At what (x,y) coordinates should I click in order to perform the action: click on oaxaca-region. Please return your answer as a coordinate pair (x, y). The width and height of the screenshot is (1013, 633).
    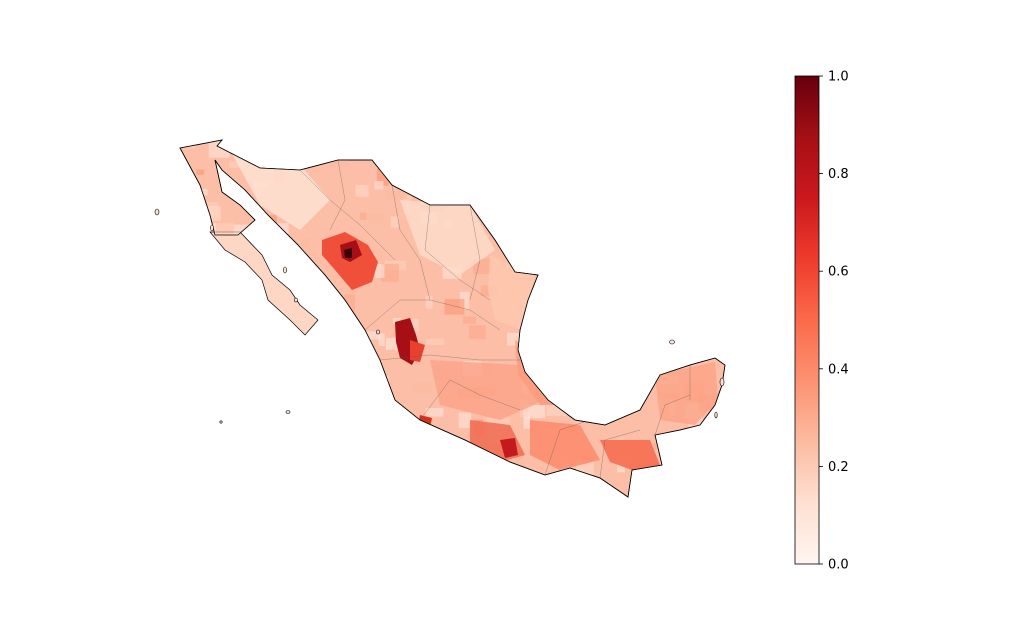
    Looking at the image, I should click on (565, 445).